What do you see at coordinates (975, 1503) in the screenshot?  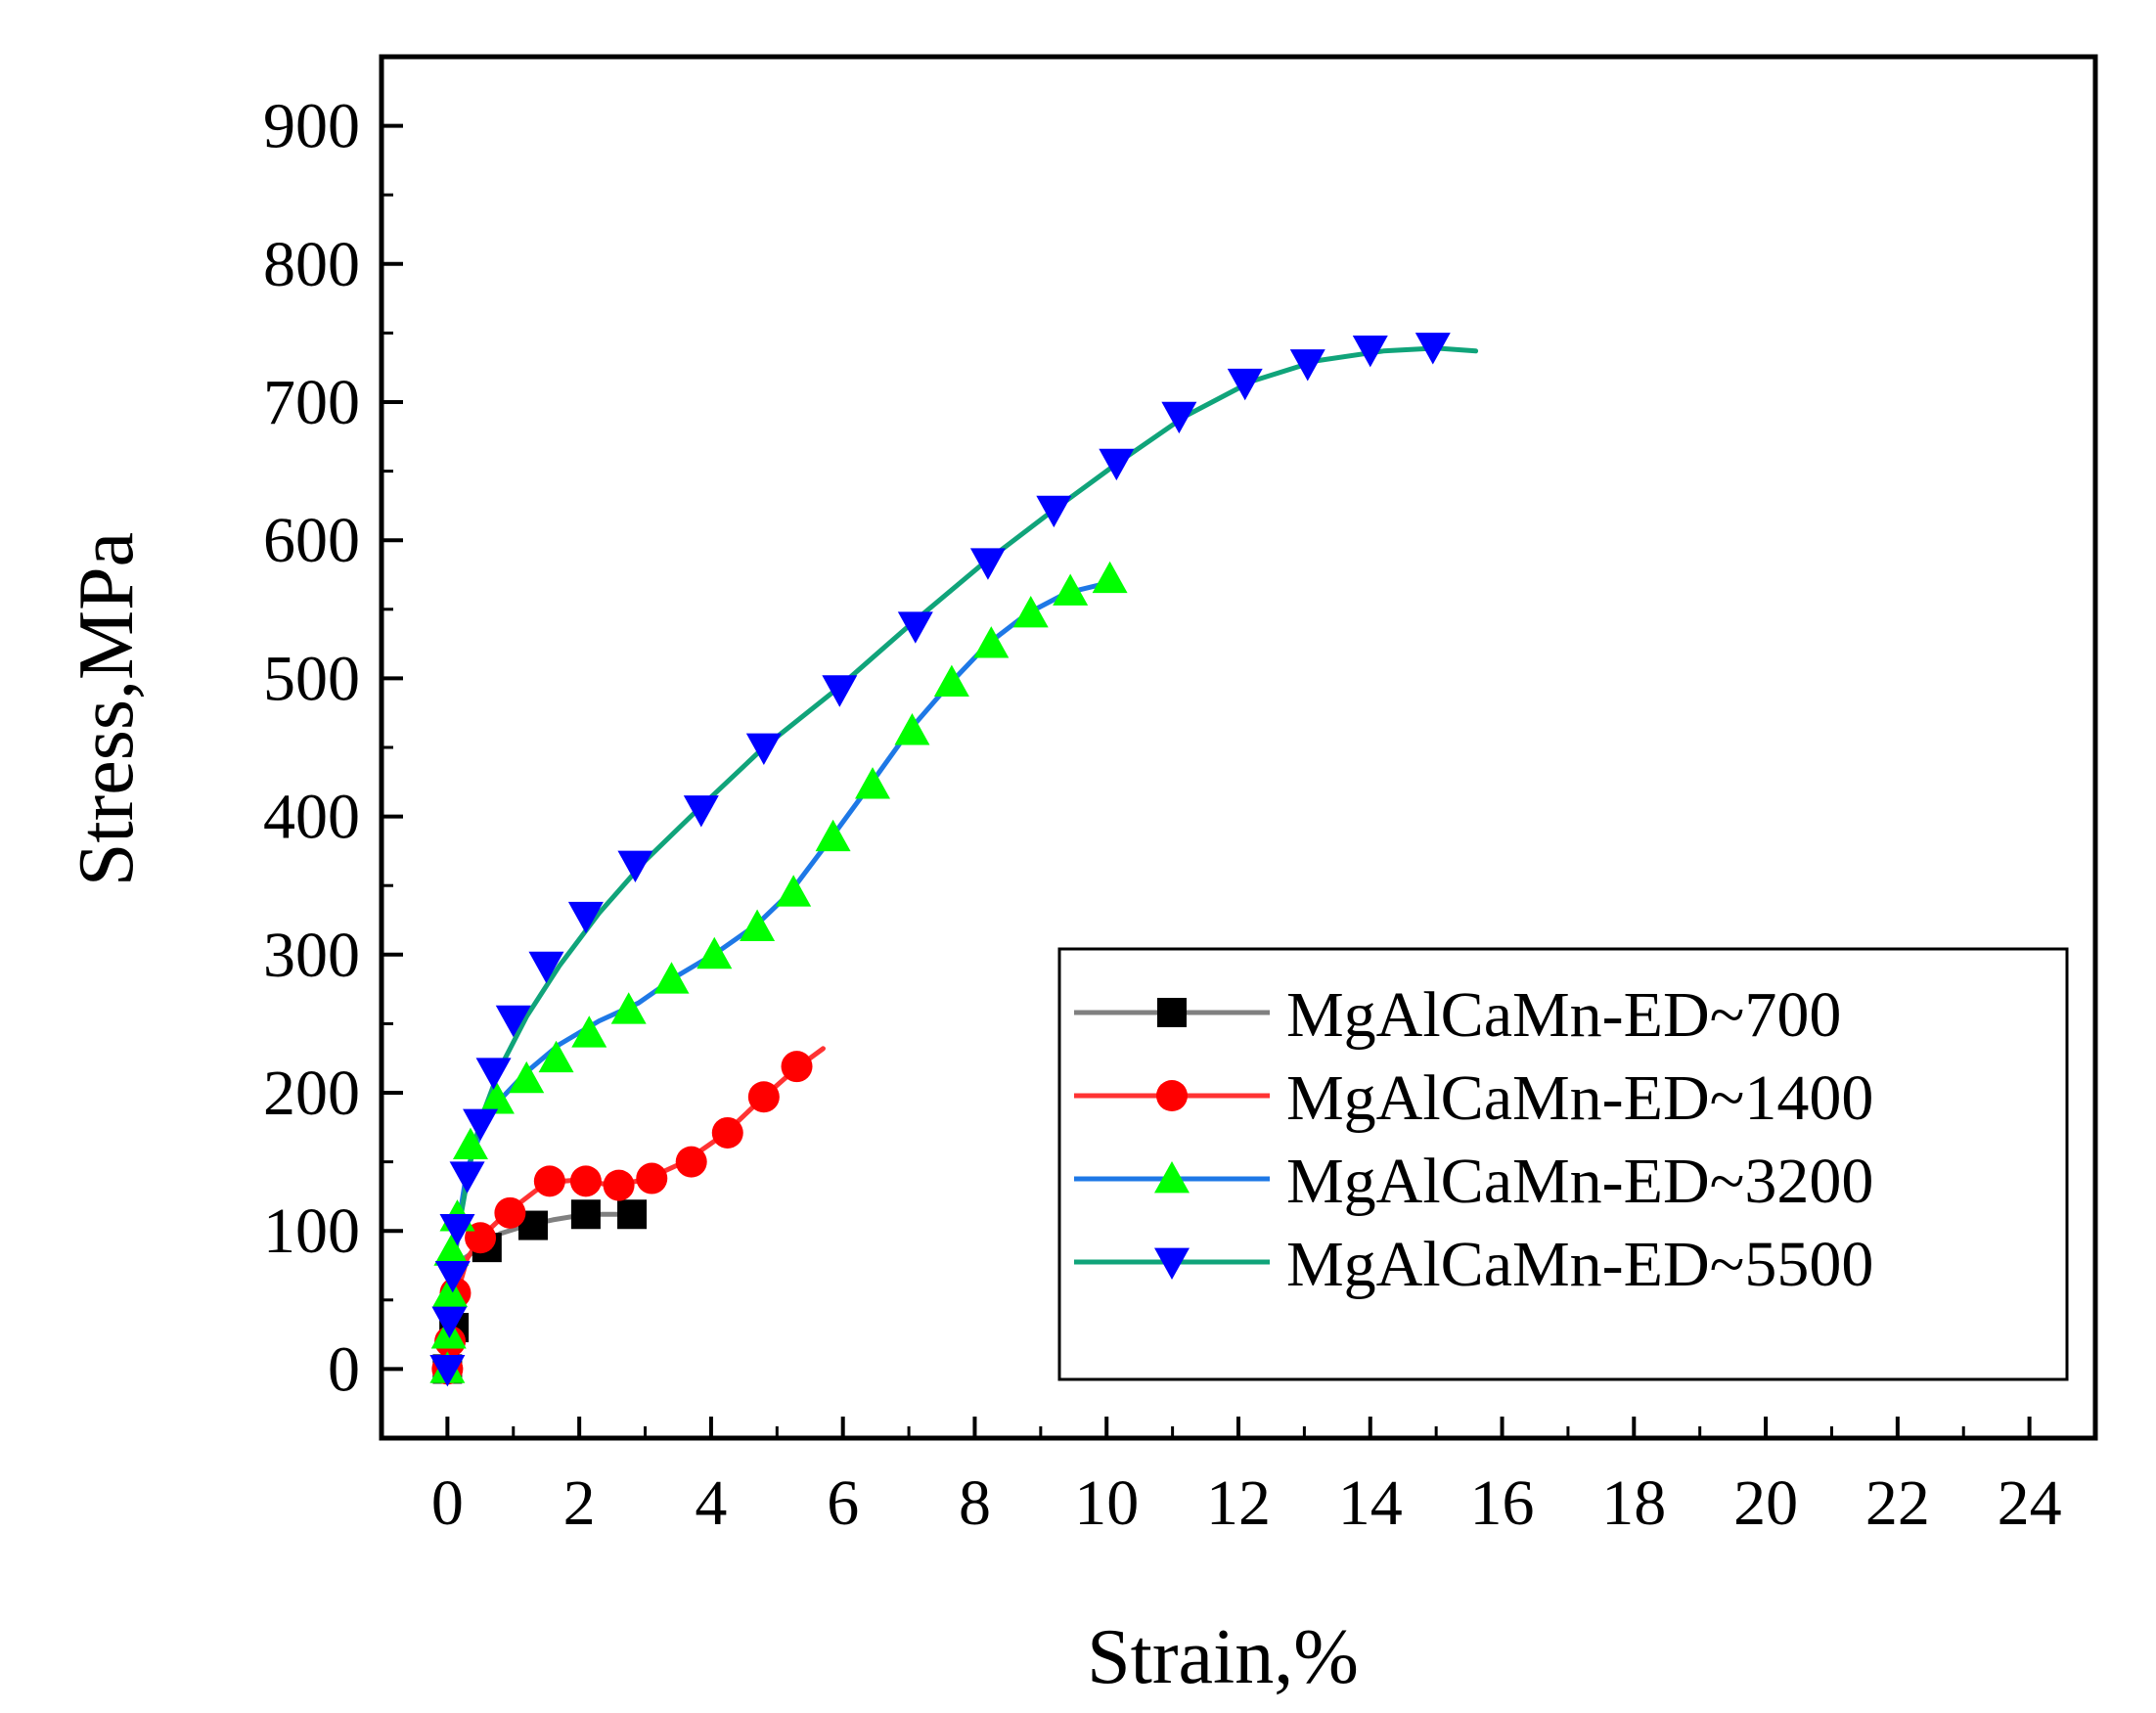 I see `x-tick-label: 8` at bounding box center [975, 1503].